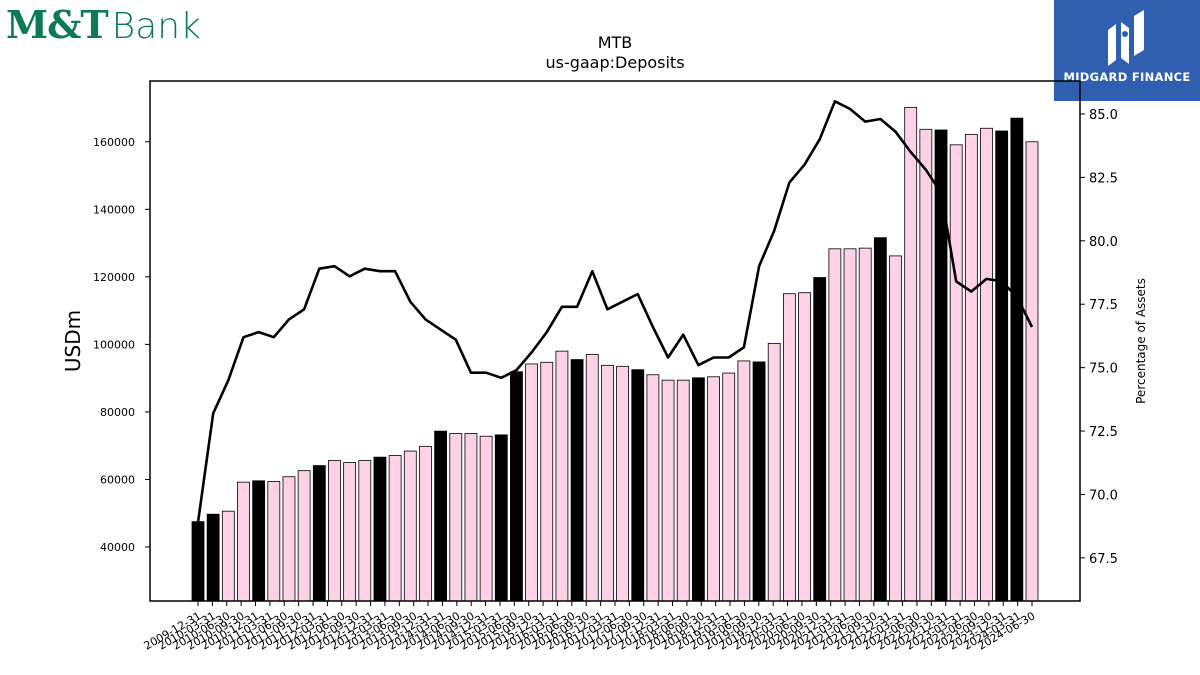  Describe the element at coordinates (117, 479) in the screenshot. I see `y-tick-label: 60000` at that location.